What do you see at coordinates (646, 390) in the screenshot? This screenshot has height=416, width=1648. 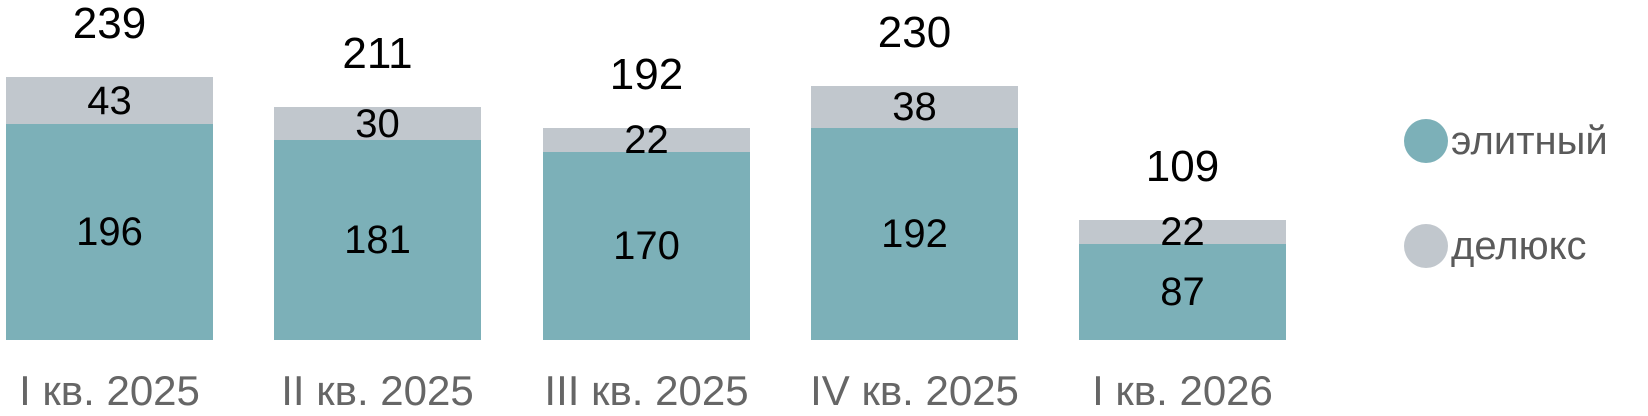 I see `category-label: III кв. 2025` at bounding box center [646, 390].